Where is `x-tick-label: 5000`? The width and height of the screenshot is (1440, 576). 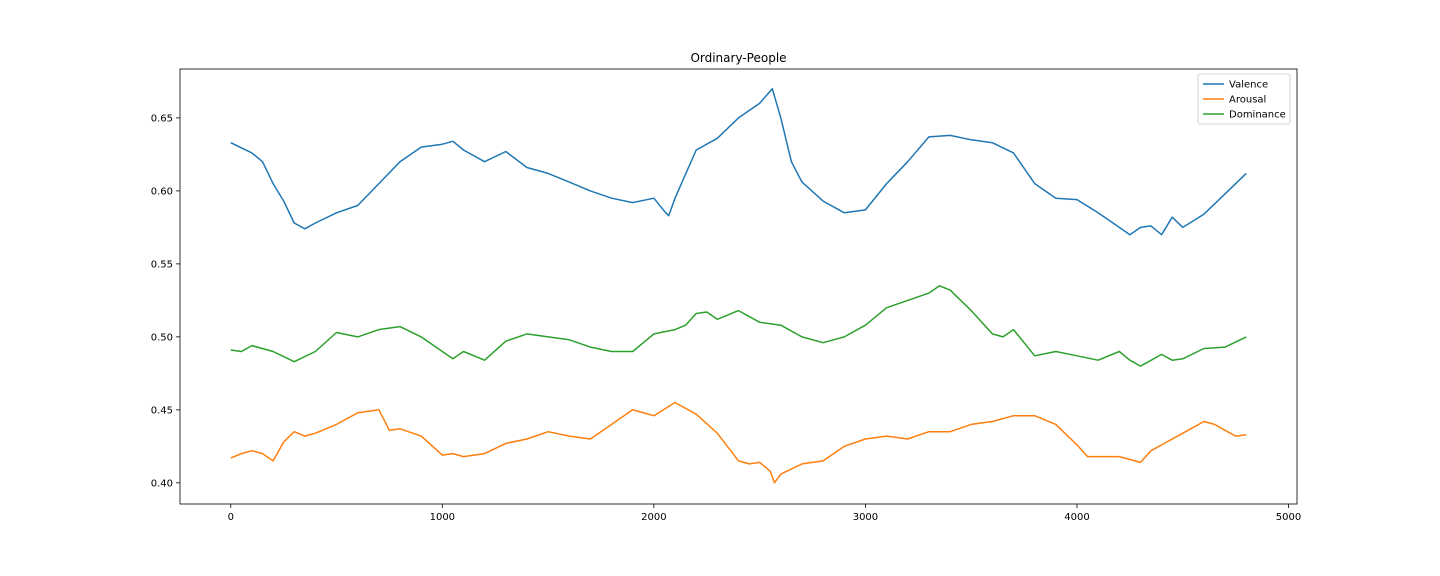 x-tick-label: 5000 is located at coordinates (1288, 517).